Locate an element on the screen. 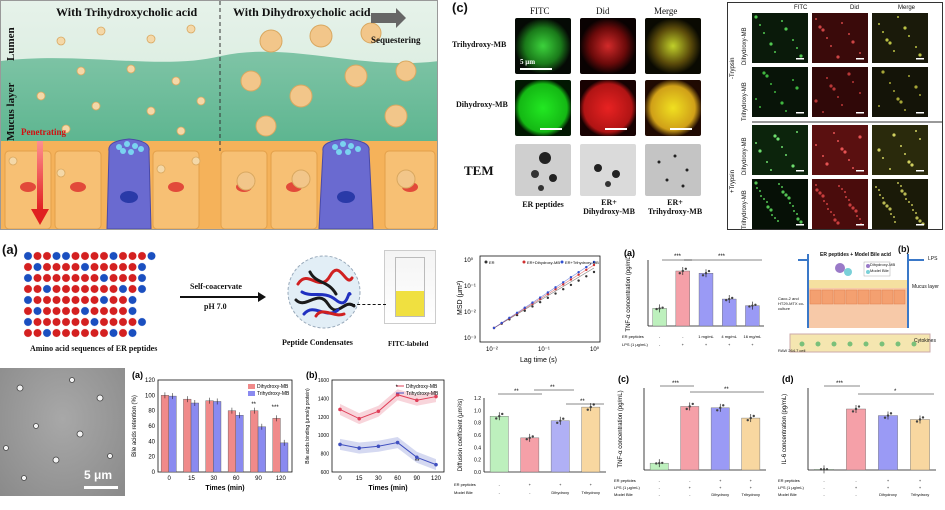 This screenshot has width=945, height=510. micro-col-fitc: FITC is located at coordinates (540, 11).